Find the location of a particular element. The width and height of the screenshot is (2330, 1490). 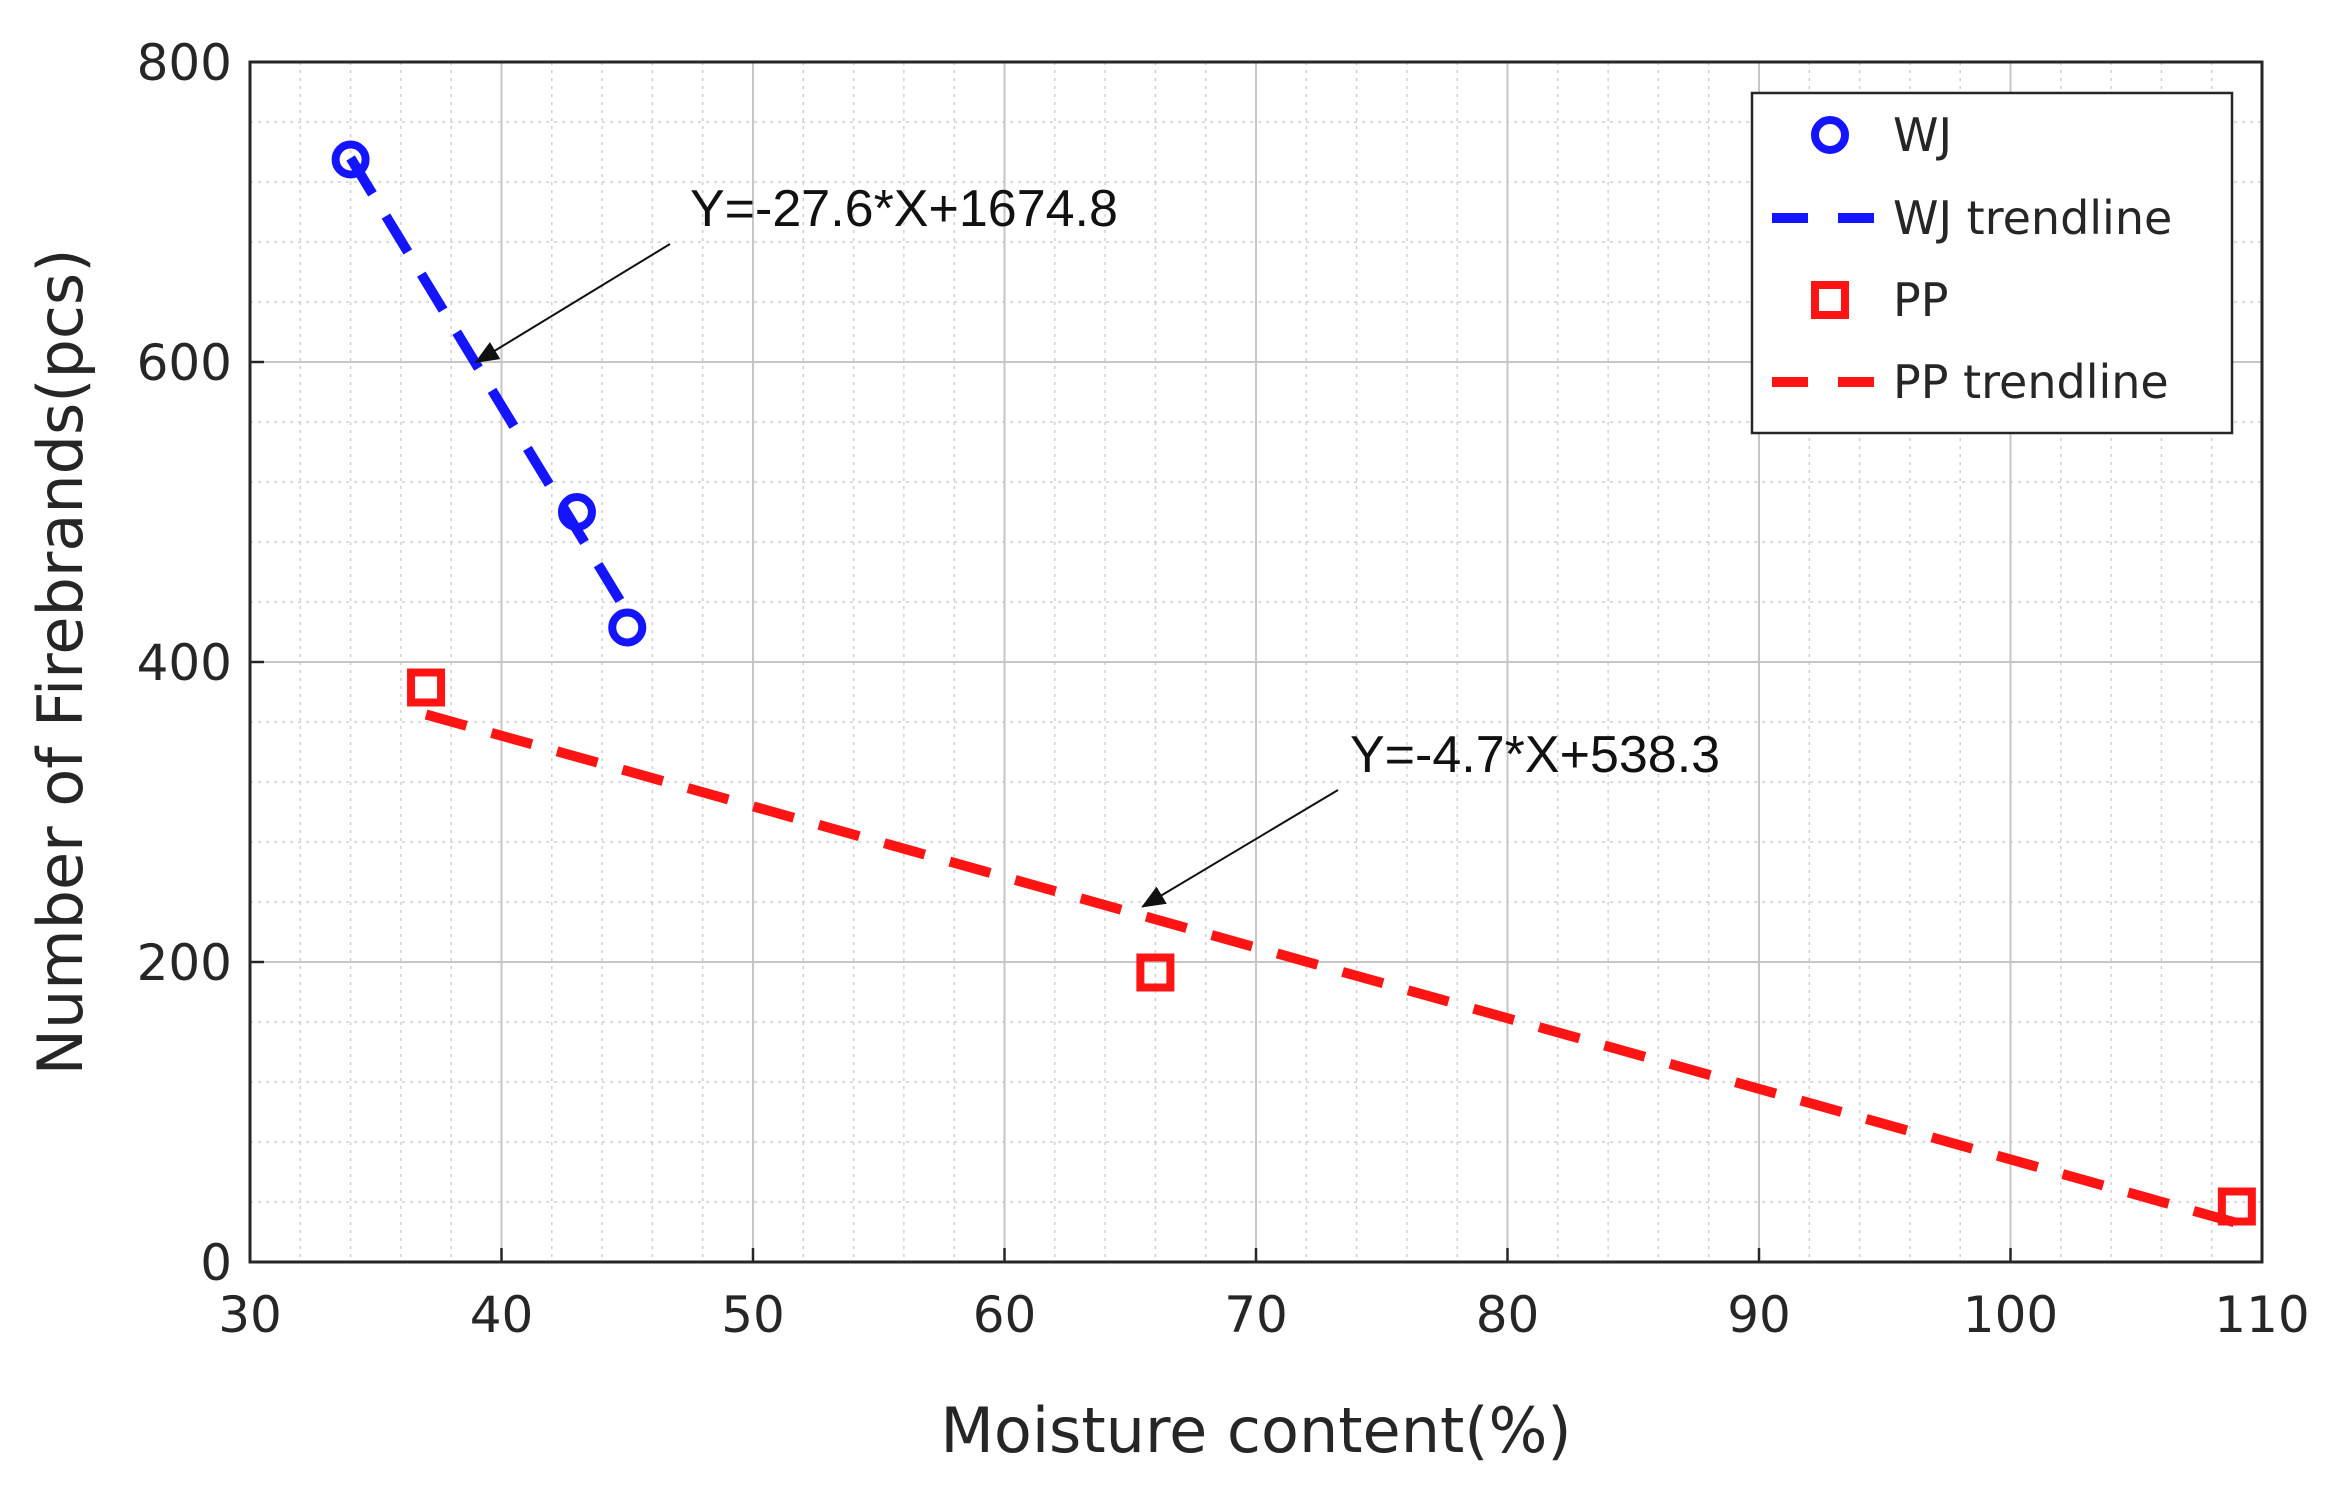

y-axis-ticks: 0 200 400 600 800 is located at coordinates (200, 663).